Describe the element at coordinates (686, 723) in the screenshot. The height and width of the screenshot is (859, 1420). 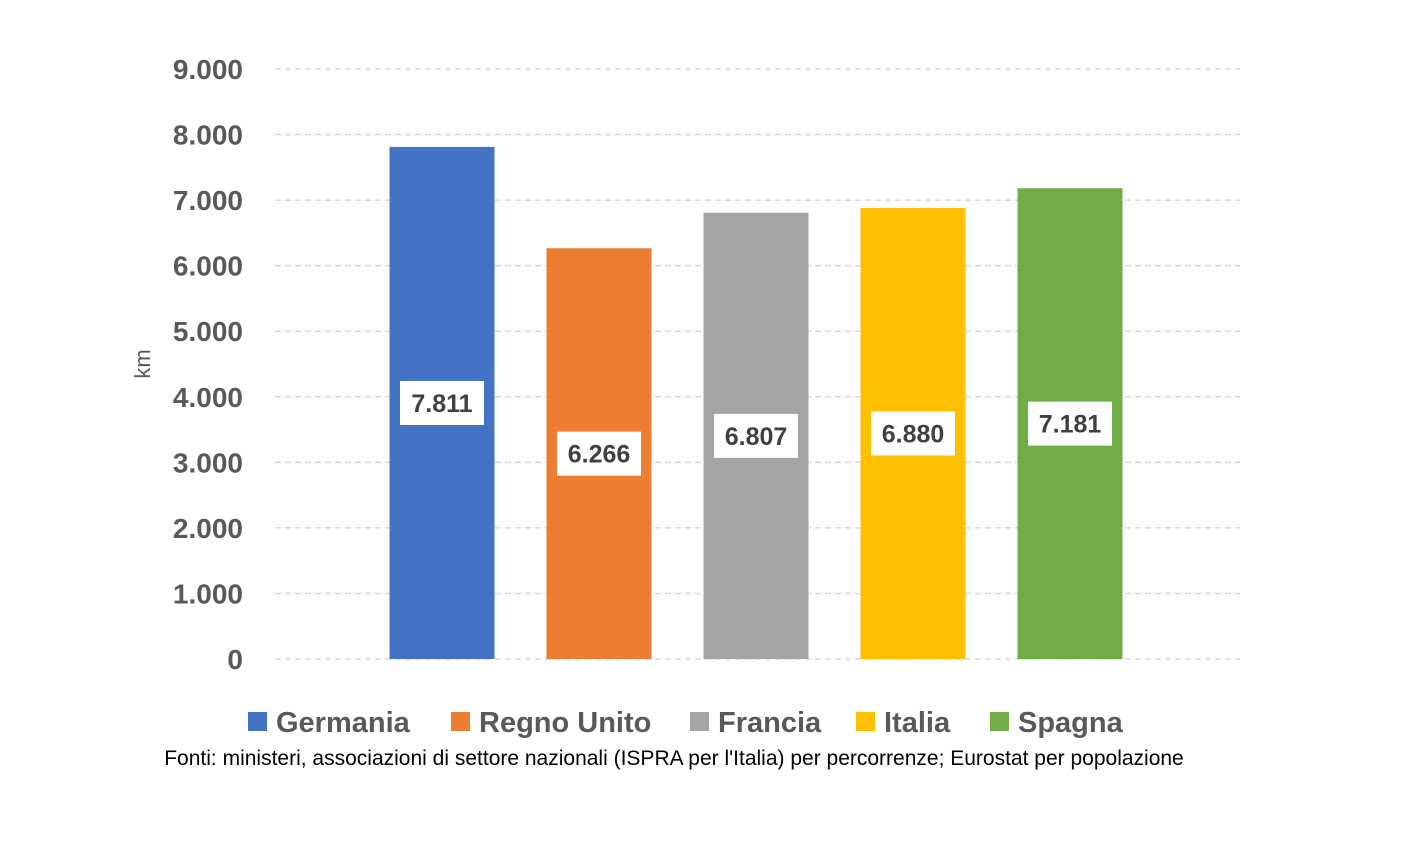
I see `legend: Germania Regno Unito Francia Italia Spagna` at that location.